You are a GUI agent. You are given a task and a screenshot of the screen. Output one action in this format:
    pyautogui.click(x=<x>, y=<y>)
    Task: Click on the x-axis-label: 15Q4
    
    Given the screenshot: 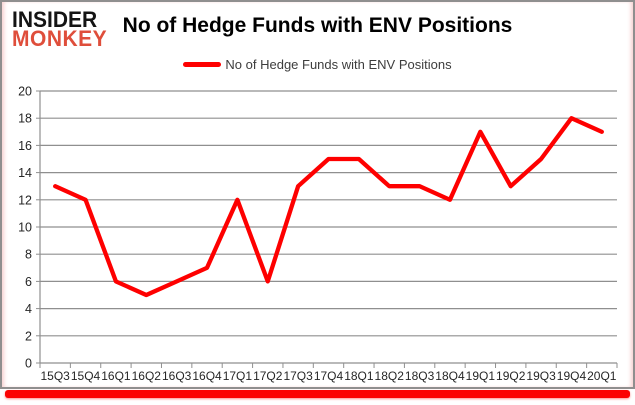 What is the action you would take?
    pyautogui.click(x=86, y=376)
    